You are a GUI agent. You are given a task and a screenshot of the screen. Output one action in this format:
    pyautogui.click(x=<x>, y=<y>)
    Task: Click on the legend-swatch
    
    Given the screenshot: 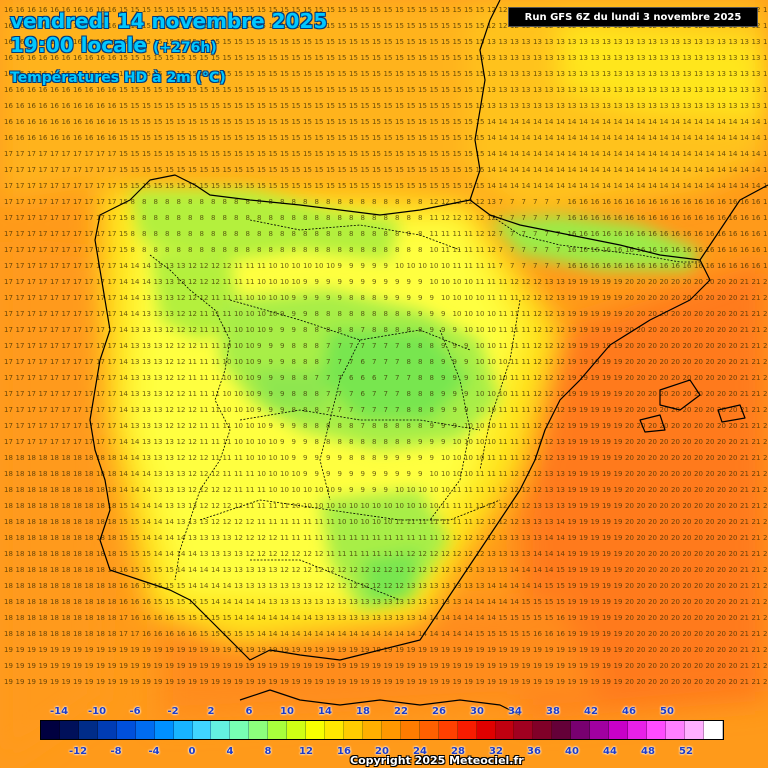 What is the action you would take?
    pyautogui.click(x=316, y=730)
    